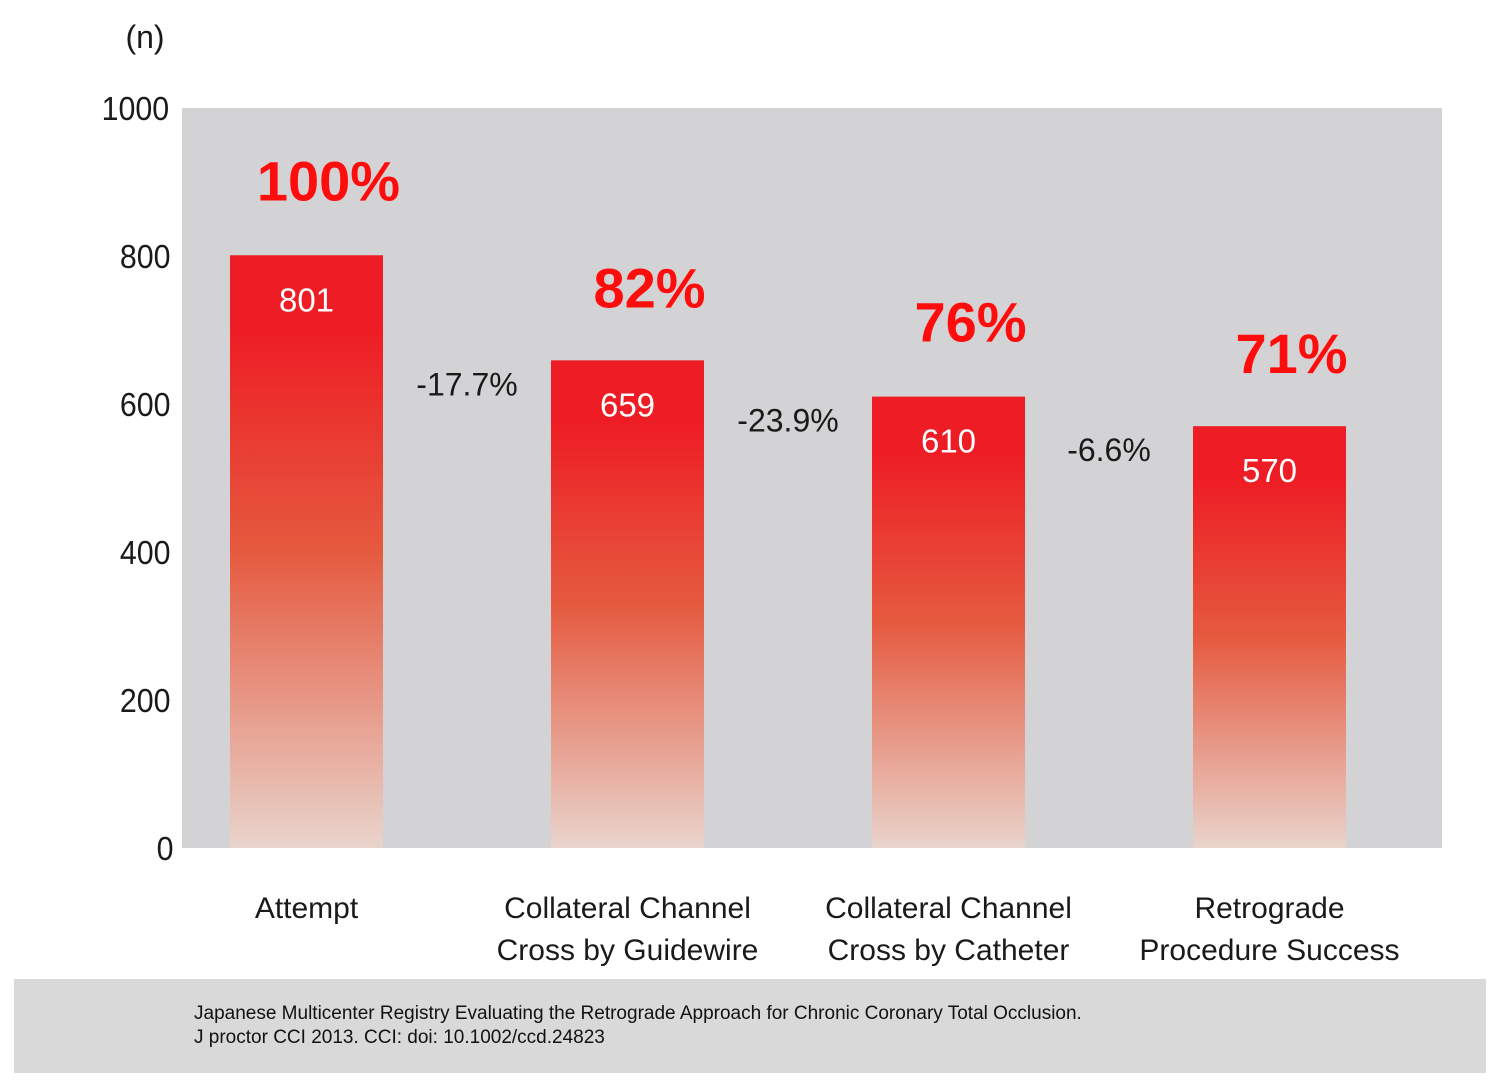 Image resolution: width=1500 pixels, height=1087 pixels. Describe the element at coordinates (1109, 450) in the screenshot. I see `change-label: -6.6%` at that location.